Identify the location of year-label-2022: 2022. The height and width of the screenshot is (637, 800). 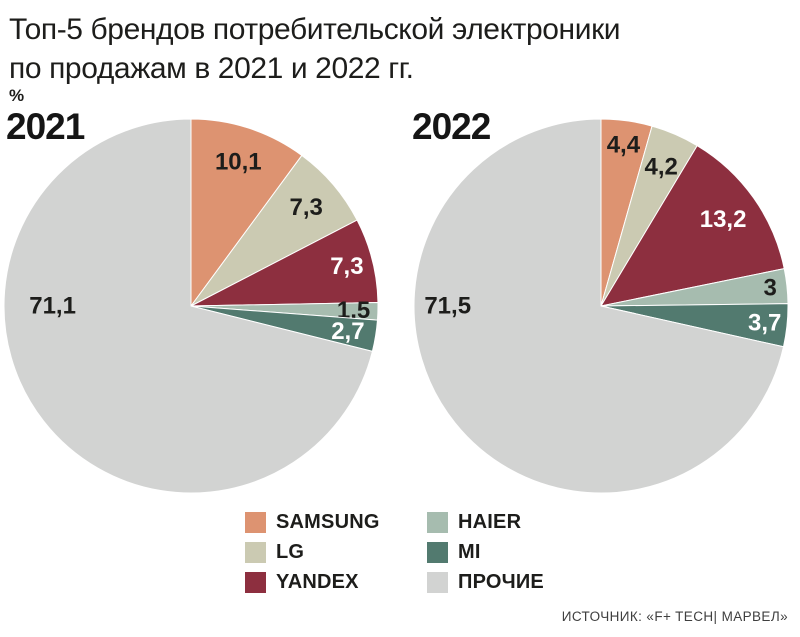
(451, 126).